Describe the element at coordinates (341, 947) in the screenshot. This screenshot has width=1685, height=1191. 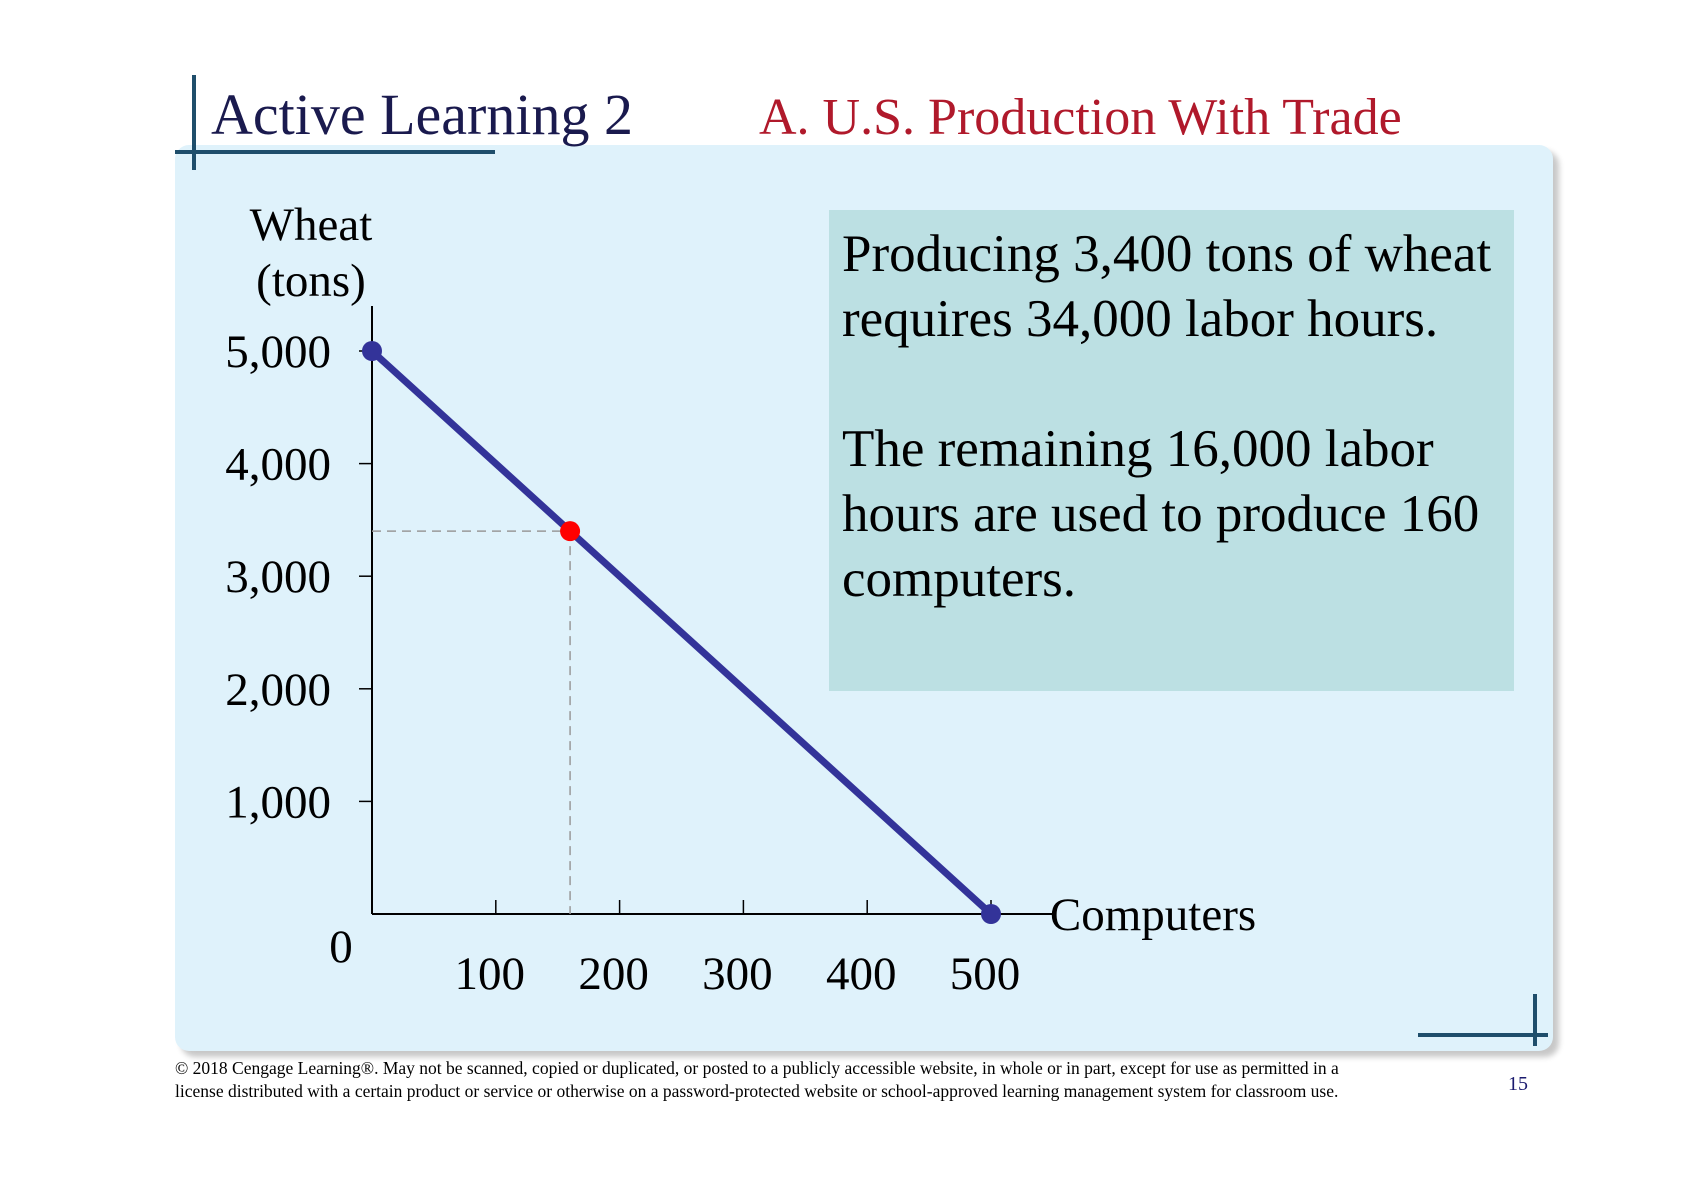
I see `origin-label: 0` at that location.